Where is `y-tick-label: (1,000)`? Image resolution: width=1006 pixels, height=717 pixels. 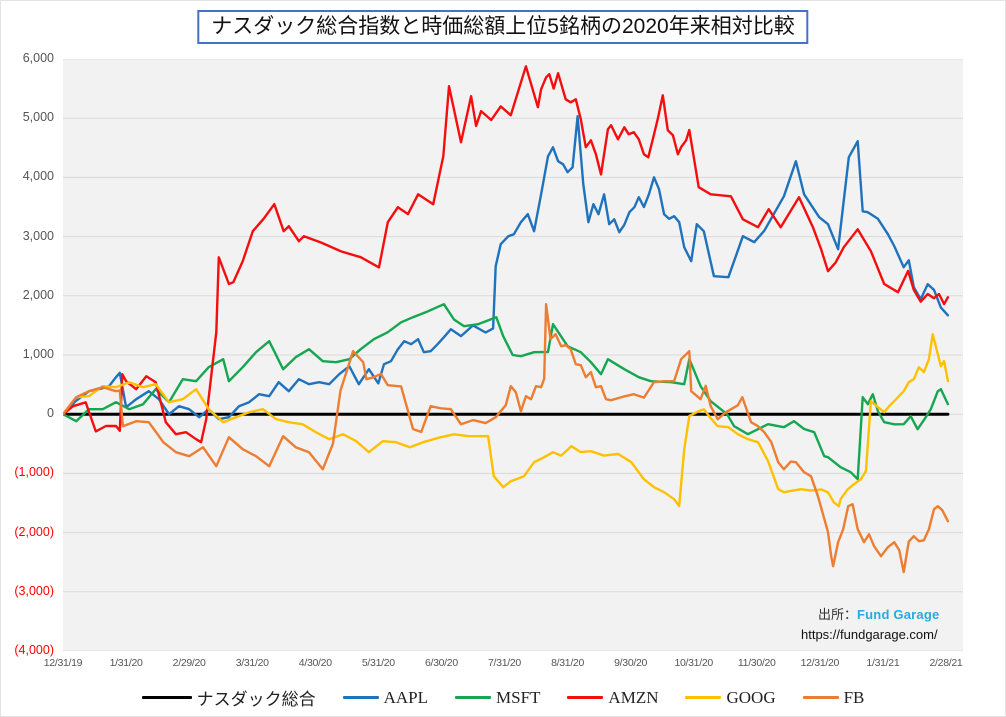
y-tick-label: (1,000) is located at coordinates (34, 472).